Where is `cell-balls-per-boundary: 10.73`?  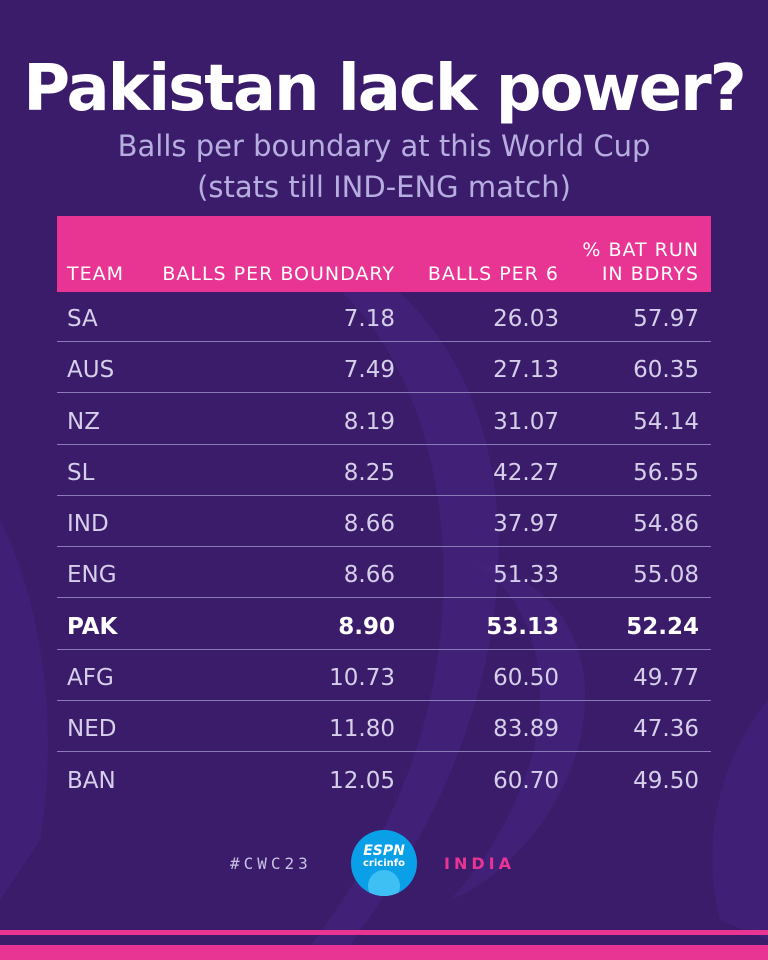
cell-balls-per-boundary: 10.73 is located at coordinates (362, 678).